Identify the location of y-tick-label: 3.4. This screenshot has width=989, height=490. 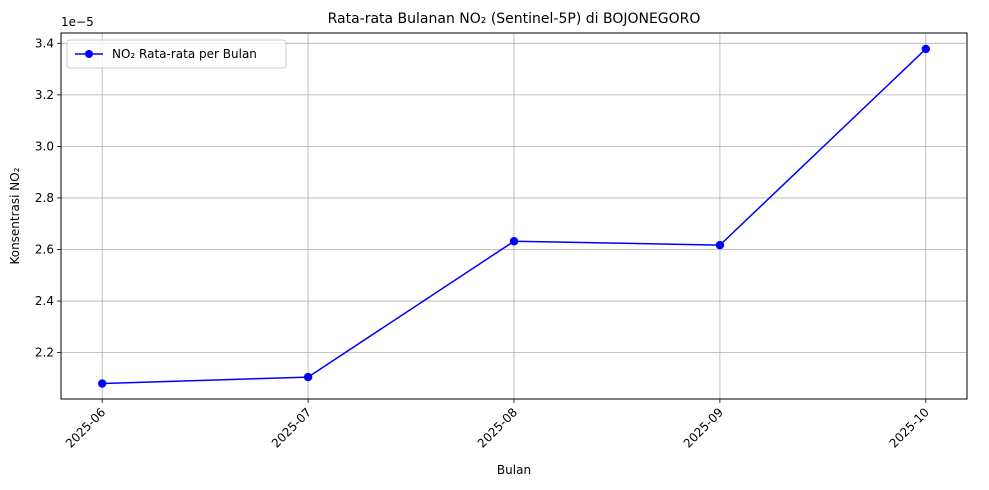
(44, 43).